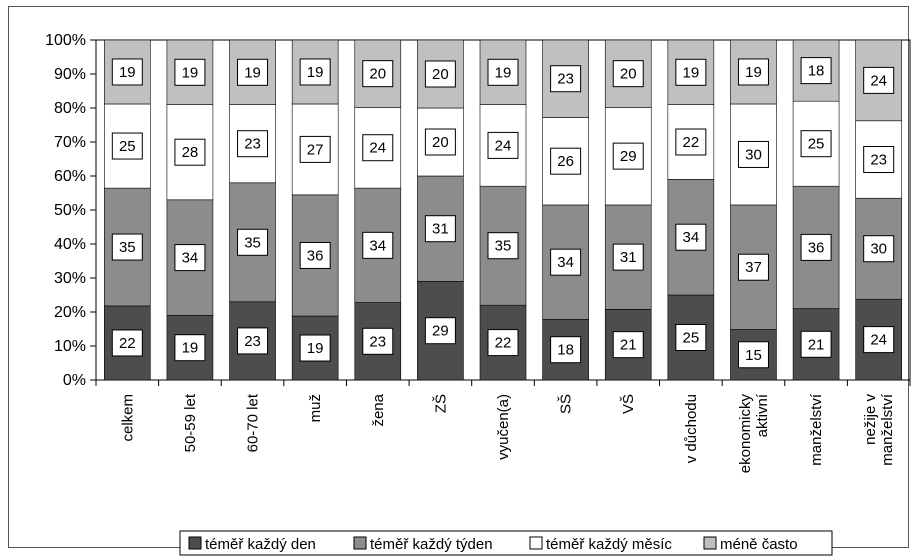  What do you see at coordinates (253, 422) in the screenshot?
I see `category-label: 60-70 let` at bounding box center [253, 422].